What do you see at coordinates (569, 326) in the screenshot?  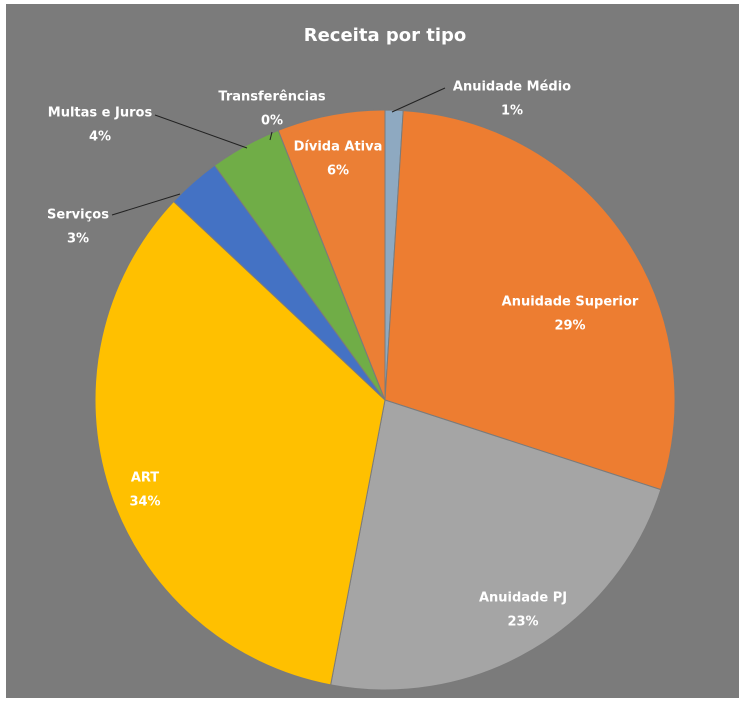 I see `slice-value-label: 29%` at bounding box center [569, 326].